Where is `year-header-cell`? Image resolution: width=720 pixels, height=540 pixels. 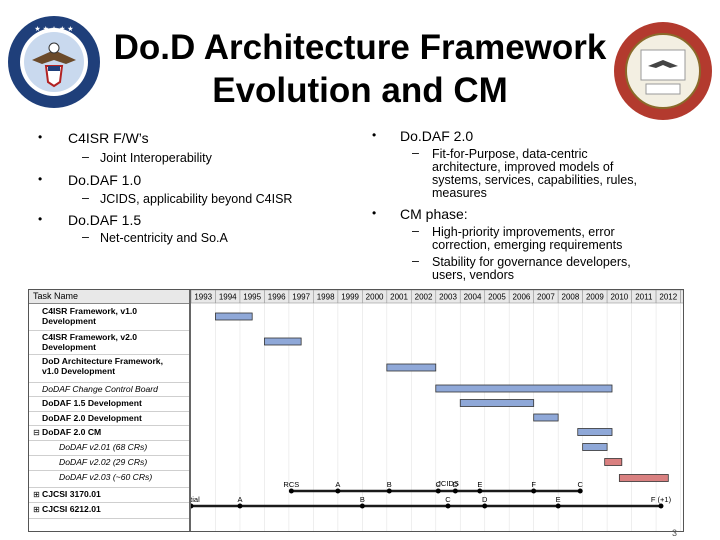 year-header-cell is located at coordinates (681, 297).